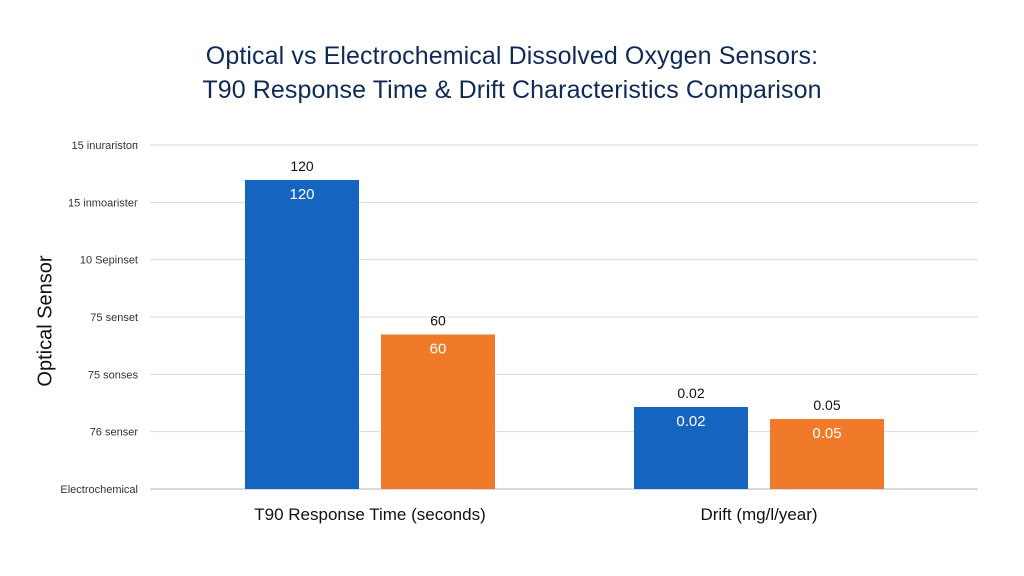 This screenshot has height=576, width=1024. What do you see at coordinates (827, 454) in the screenshot?
I see `bar-series-1-drift` at bounding box center [827, 454].